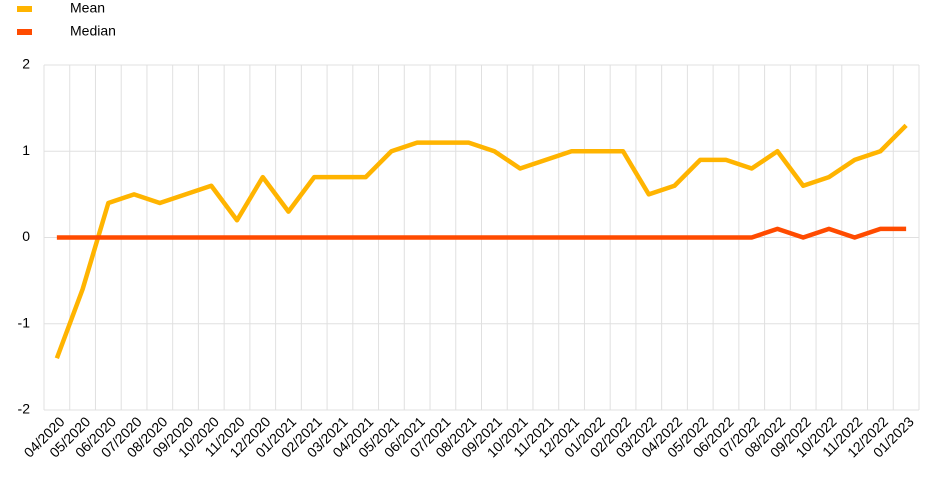 The width and height of the screenshot is (948, 483). What do you see at coordinates (87, 8) in the screenshot?
I see `legend-label: Mean` at bounding box center [87, 8].